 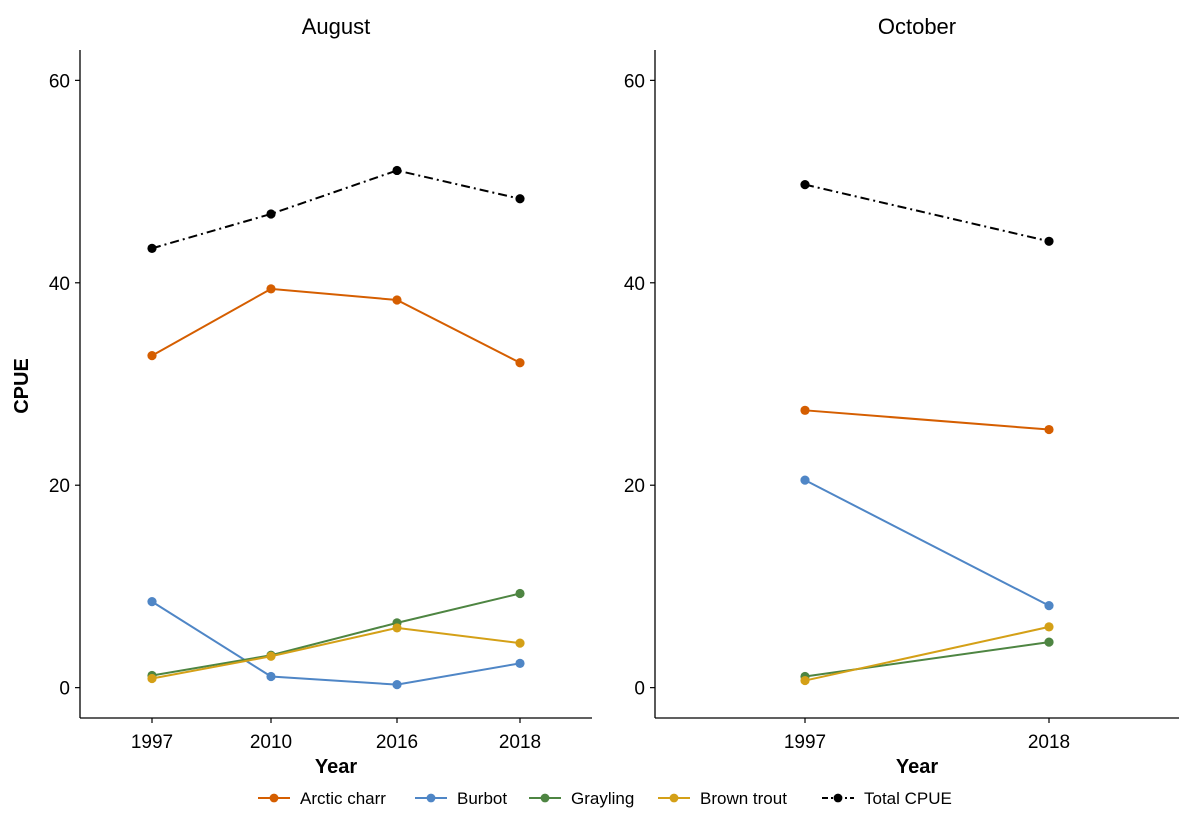 I want to click on panel-title: October, so click(x=917, y=26).